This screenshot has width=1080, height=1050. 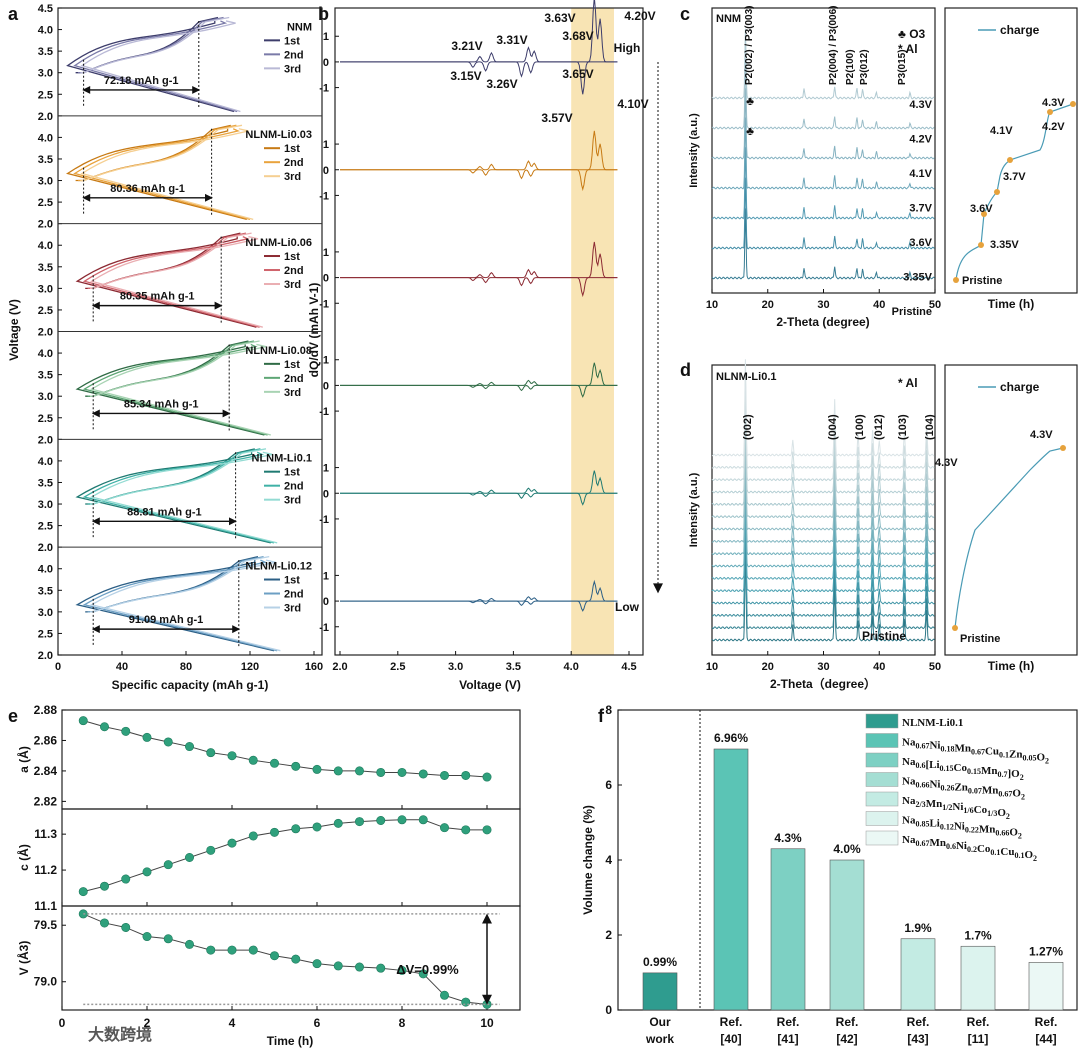 What do you see at coordinates (1053, 127) in the screenshot?
I see `time-point-label: 4.2V` at bounding box center [1053, 127].